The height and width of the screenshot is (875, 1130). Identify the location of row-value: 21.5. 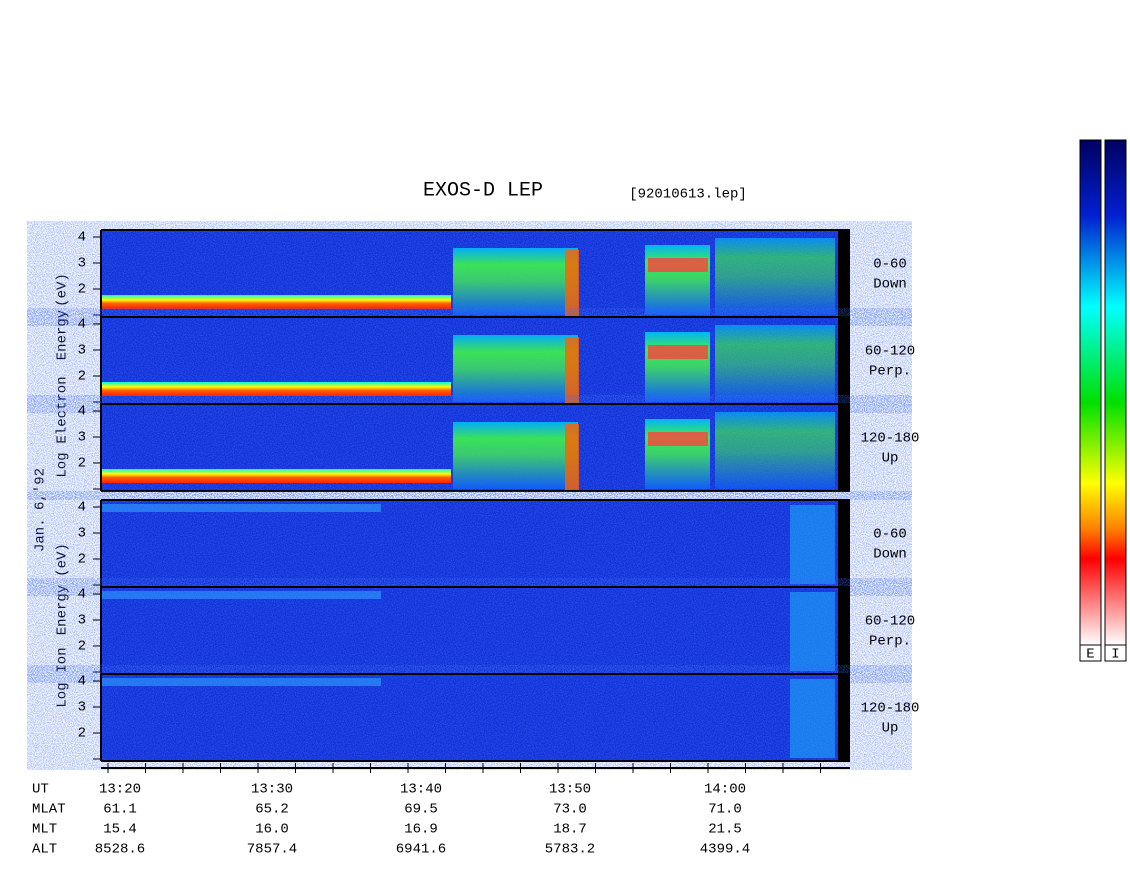
(725, 830).